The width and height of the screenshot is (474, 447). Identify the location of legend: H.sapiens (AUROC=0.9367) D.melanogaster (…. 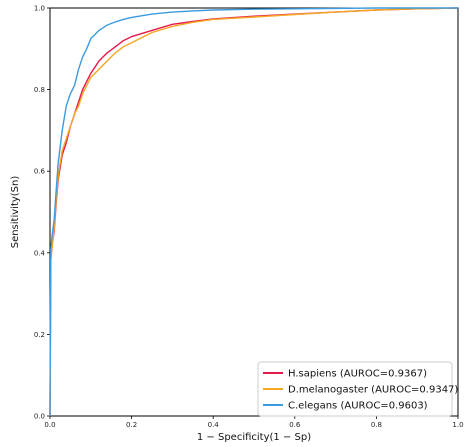
(357, 389).